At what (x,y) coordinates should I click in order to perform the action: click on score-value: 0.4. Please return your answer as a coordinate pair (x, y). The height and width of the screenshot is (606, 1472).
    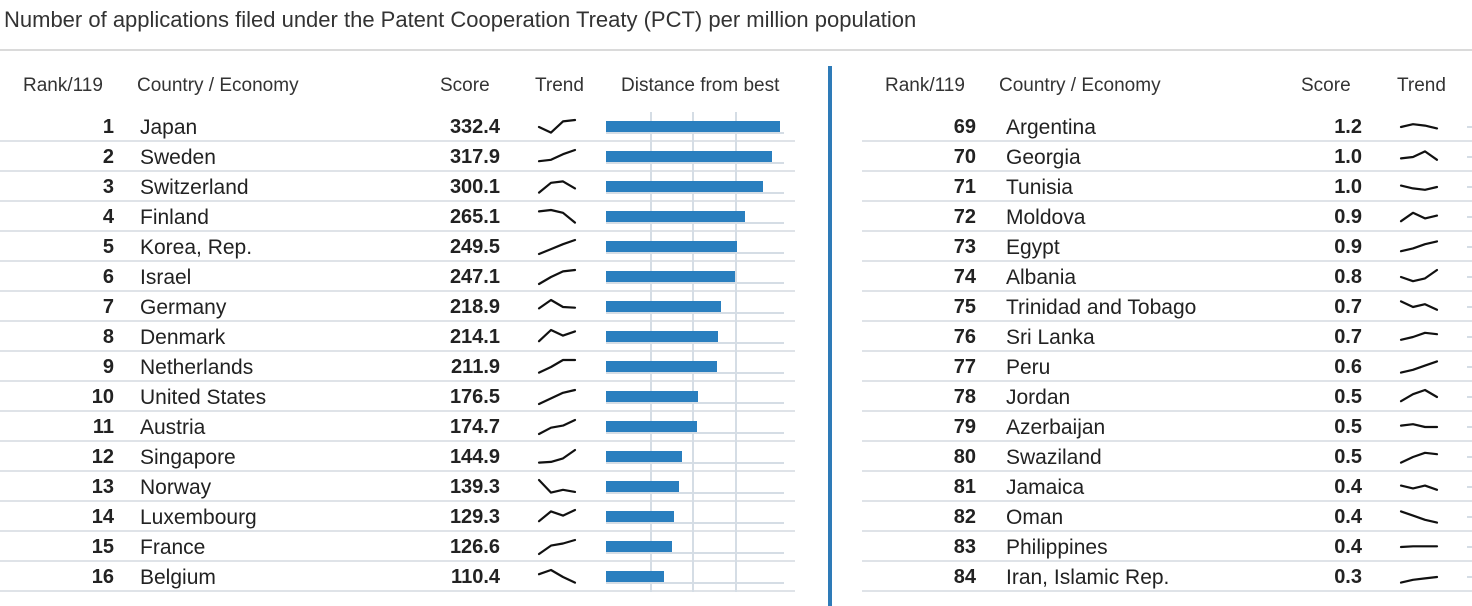
    Looking at the image, I should click on (1348, 517).